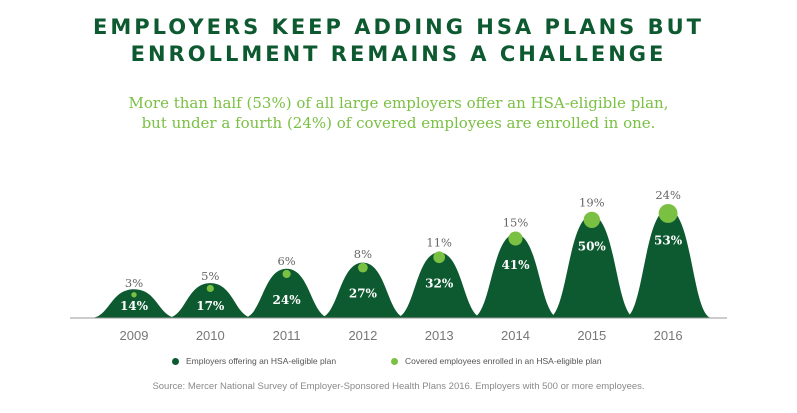  I want to click on enrolled-bubble-2016, so click(668, 213).